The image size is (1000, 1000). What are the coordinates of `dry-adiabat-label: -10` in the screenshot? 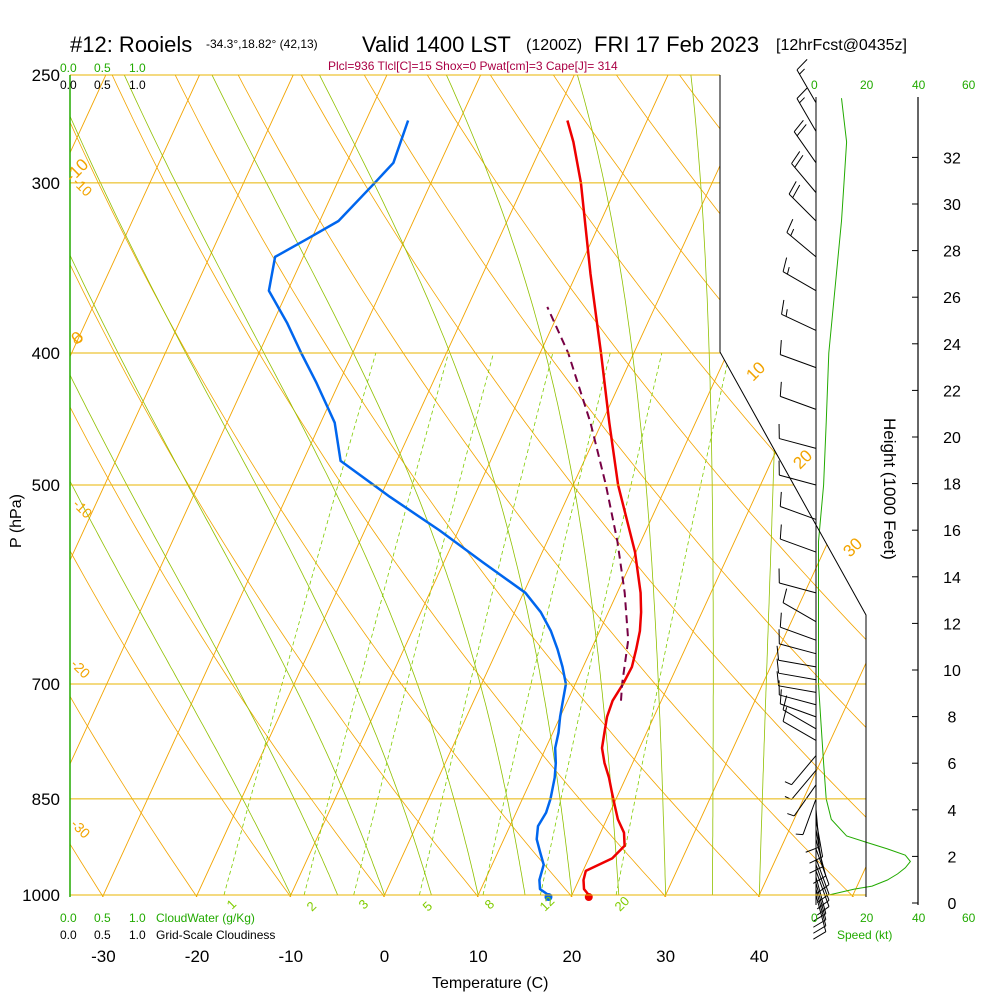 It's located at (83, 509).